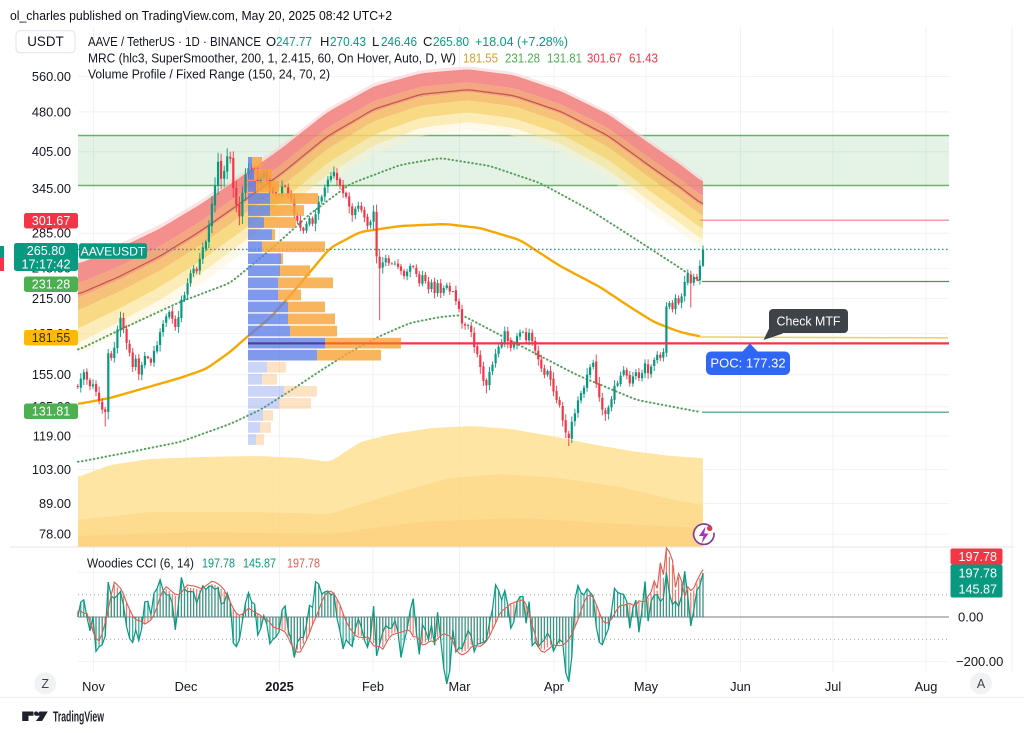 The image size is (1024, 733). I want to click on svg-text: 17:17:42, so click(45, 264).